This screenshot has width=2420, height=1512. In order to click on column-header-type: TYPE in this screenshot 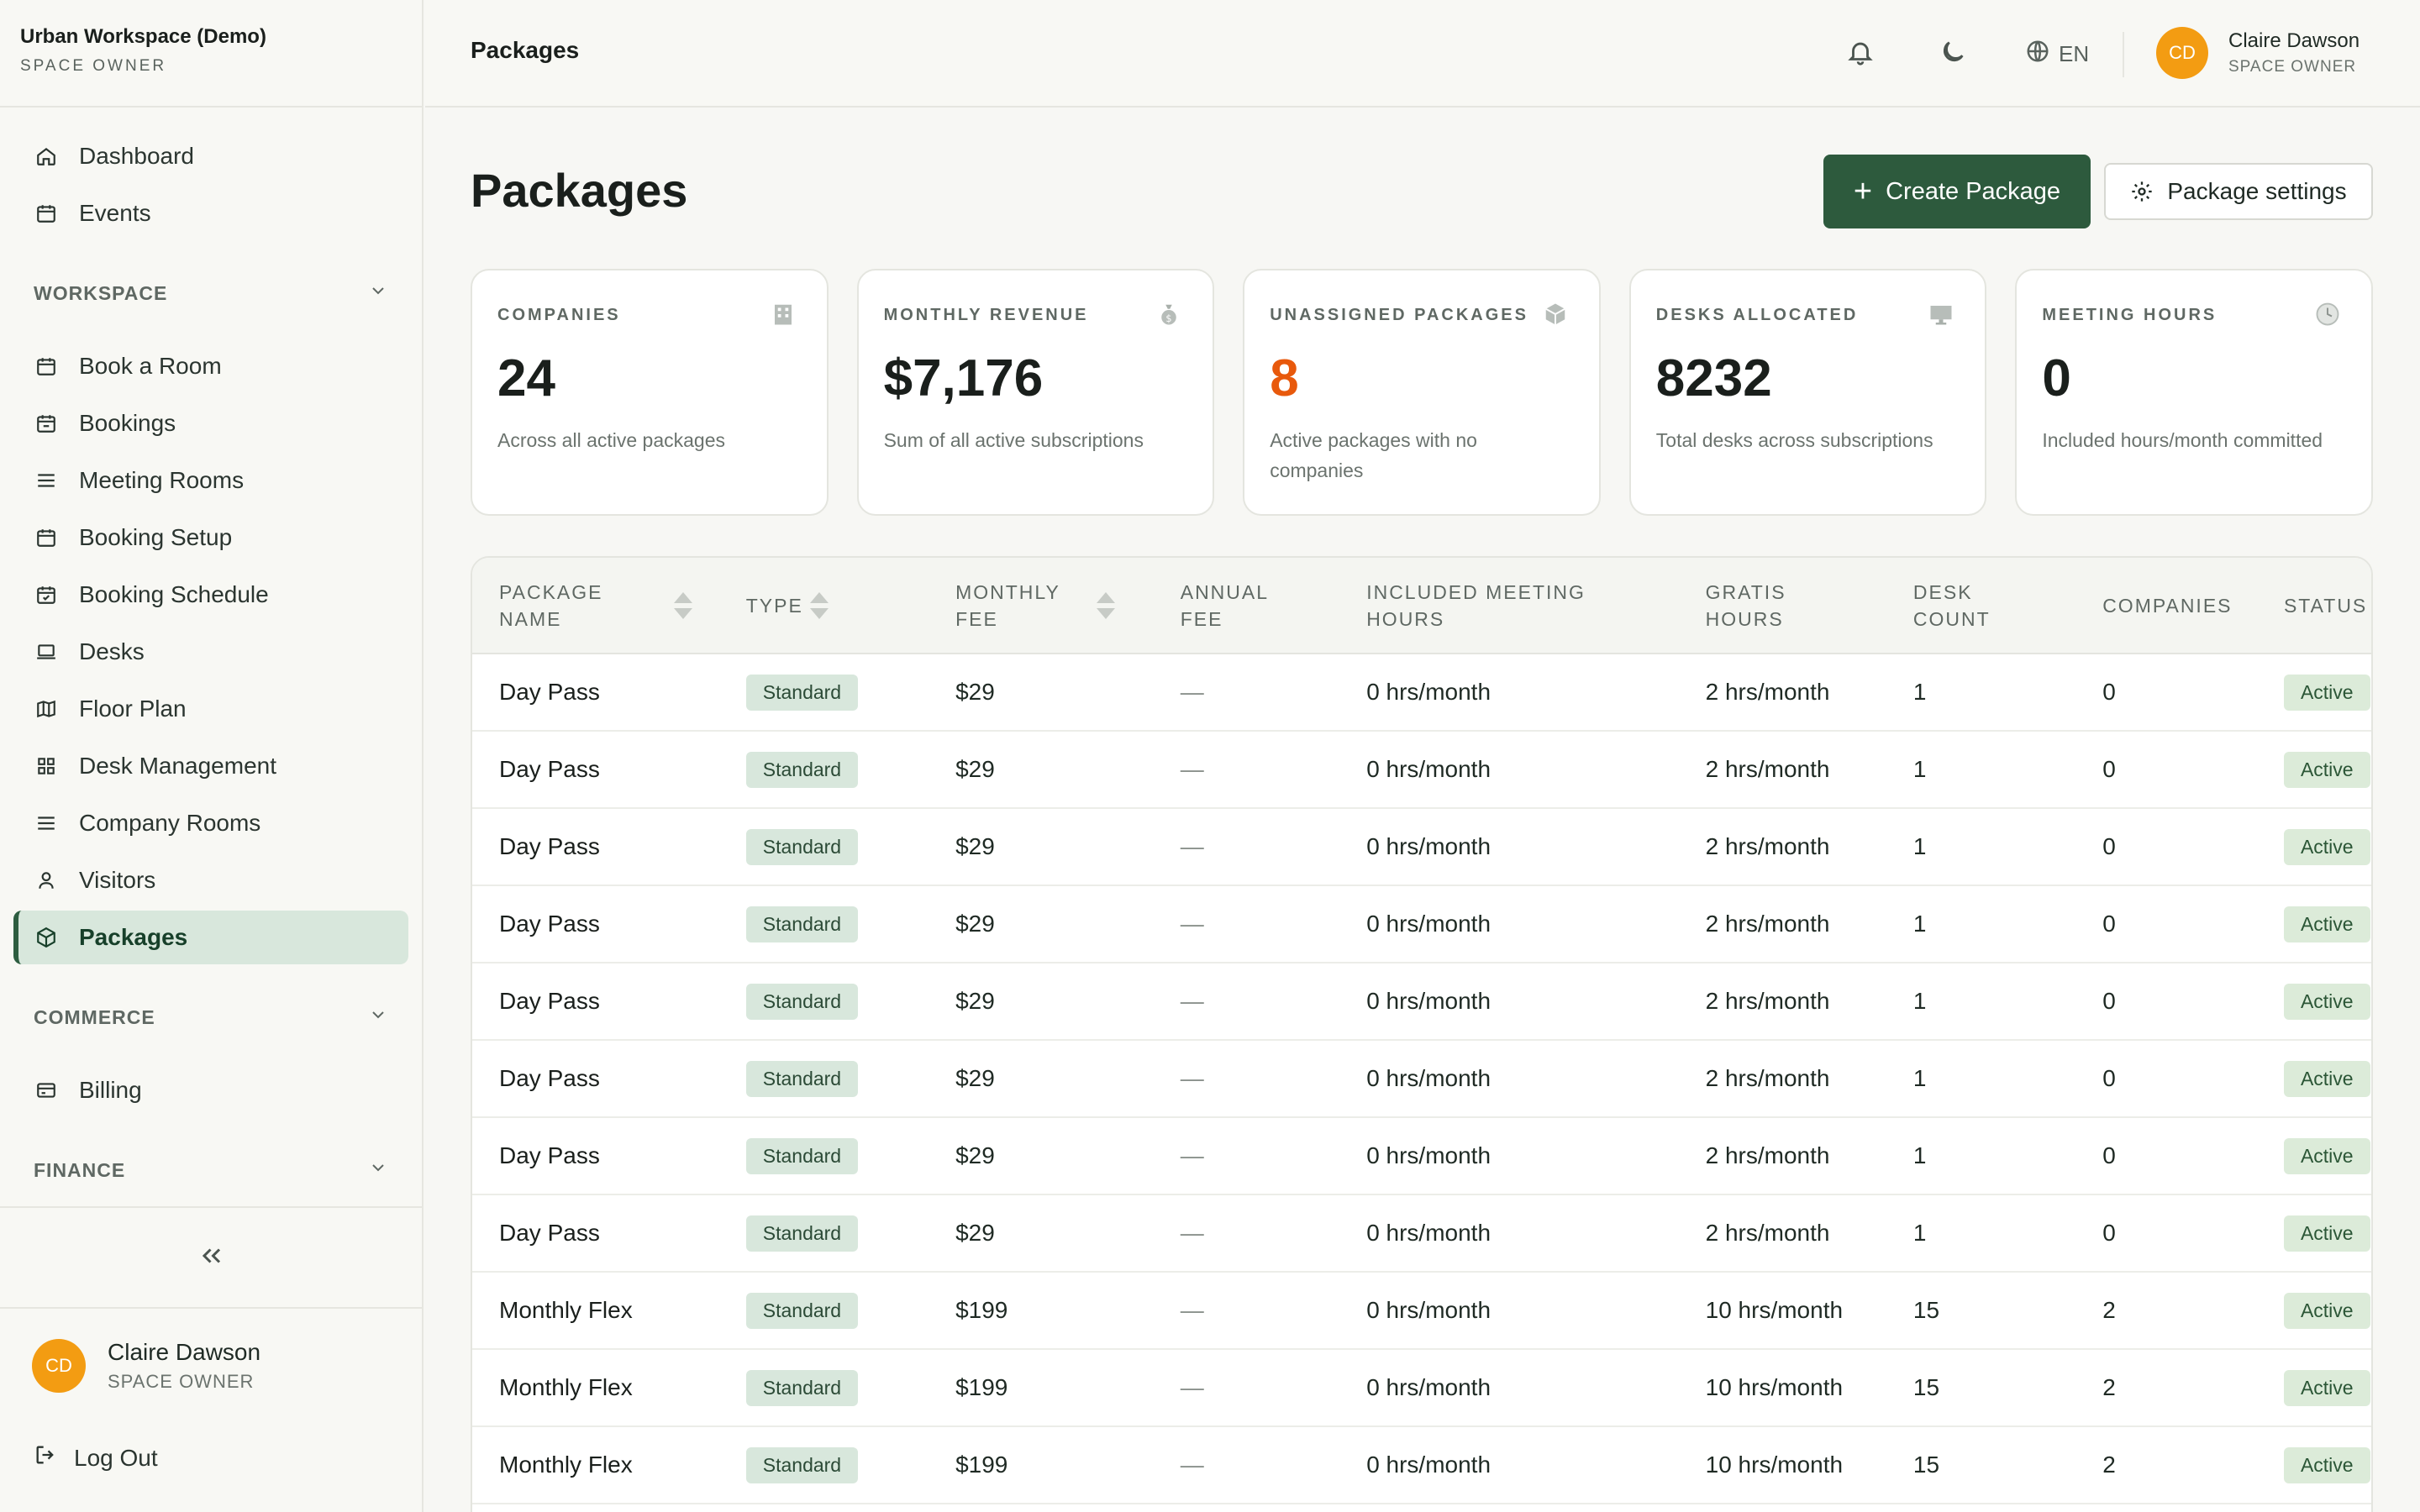, I will do `click(824, 606)`.